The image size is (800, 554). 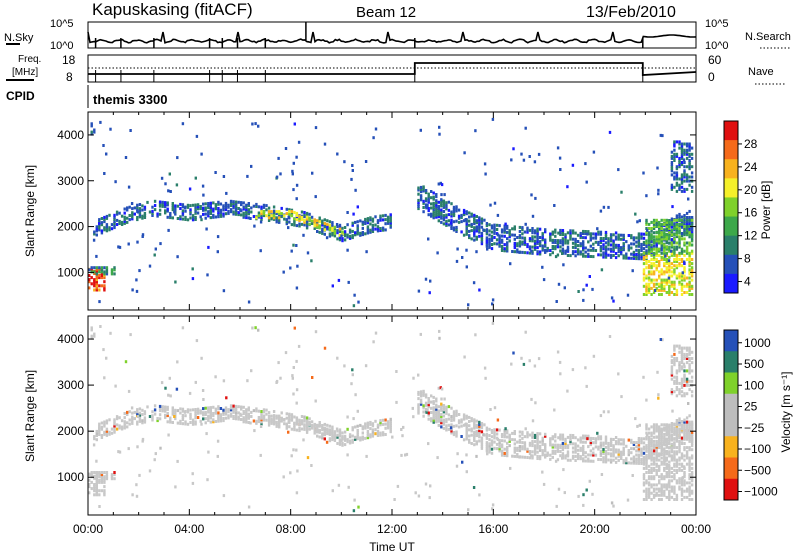 I want to click on y-tick-label: 1000, so click(x=70, y=477).